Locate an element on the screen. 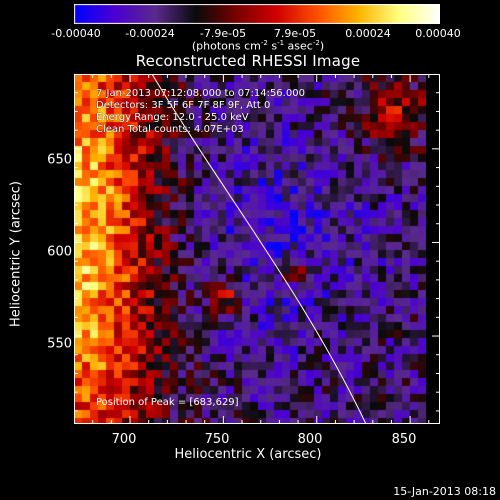 This screenshot has height=500, width=500. colorbar is located at coordinates (257, 14).